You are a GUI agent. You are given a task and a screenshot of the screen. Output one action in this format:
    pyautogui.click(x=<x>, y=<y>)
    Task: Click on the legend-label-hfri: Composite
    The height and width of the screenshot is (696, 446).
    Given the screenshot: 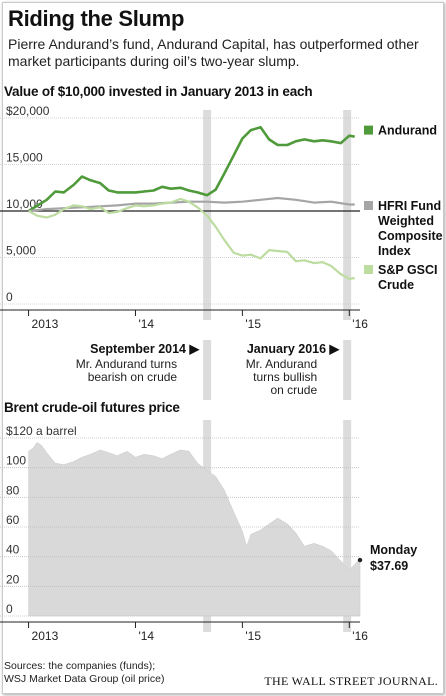 What is the action you would take?
    pyautogui.click(x=410, y=236)
    